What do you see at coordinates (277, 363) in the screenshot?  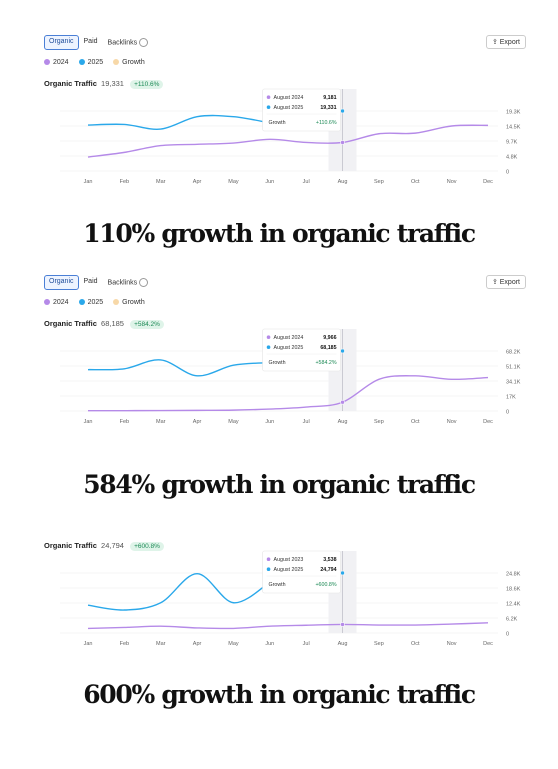 I see `tooltip-growth-label: Growth` at bounding box center [277, 363].